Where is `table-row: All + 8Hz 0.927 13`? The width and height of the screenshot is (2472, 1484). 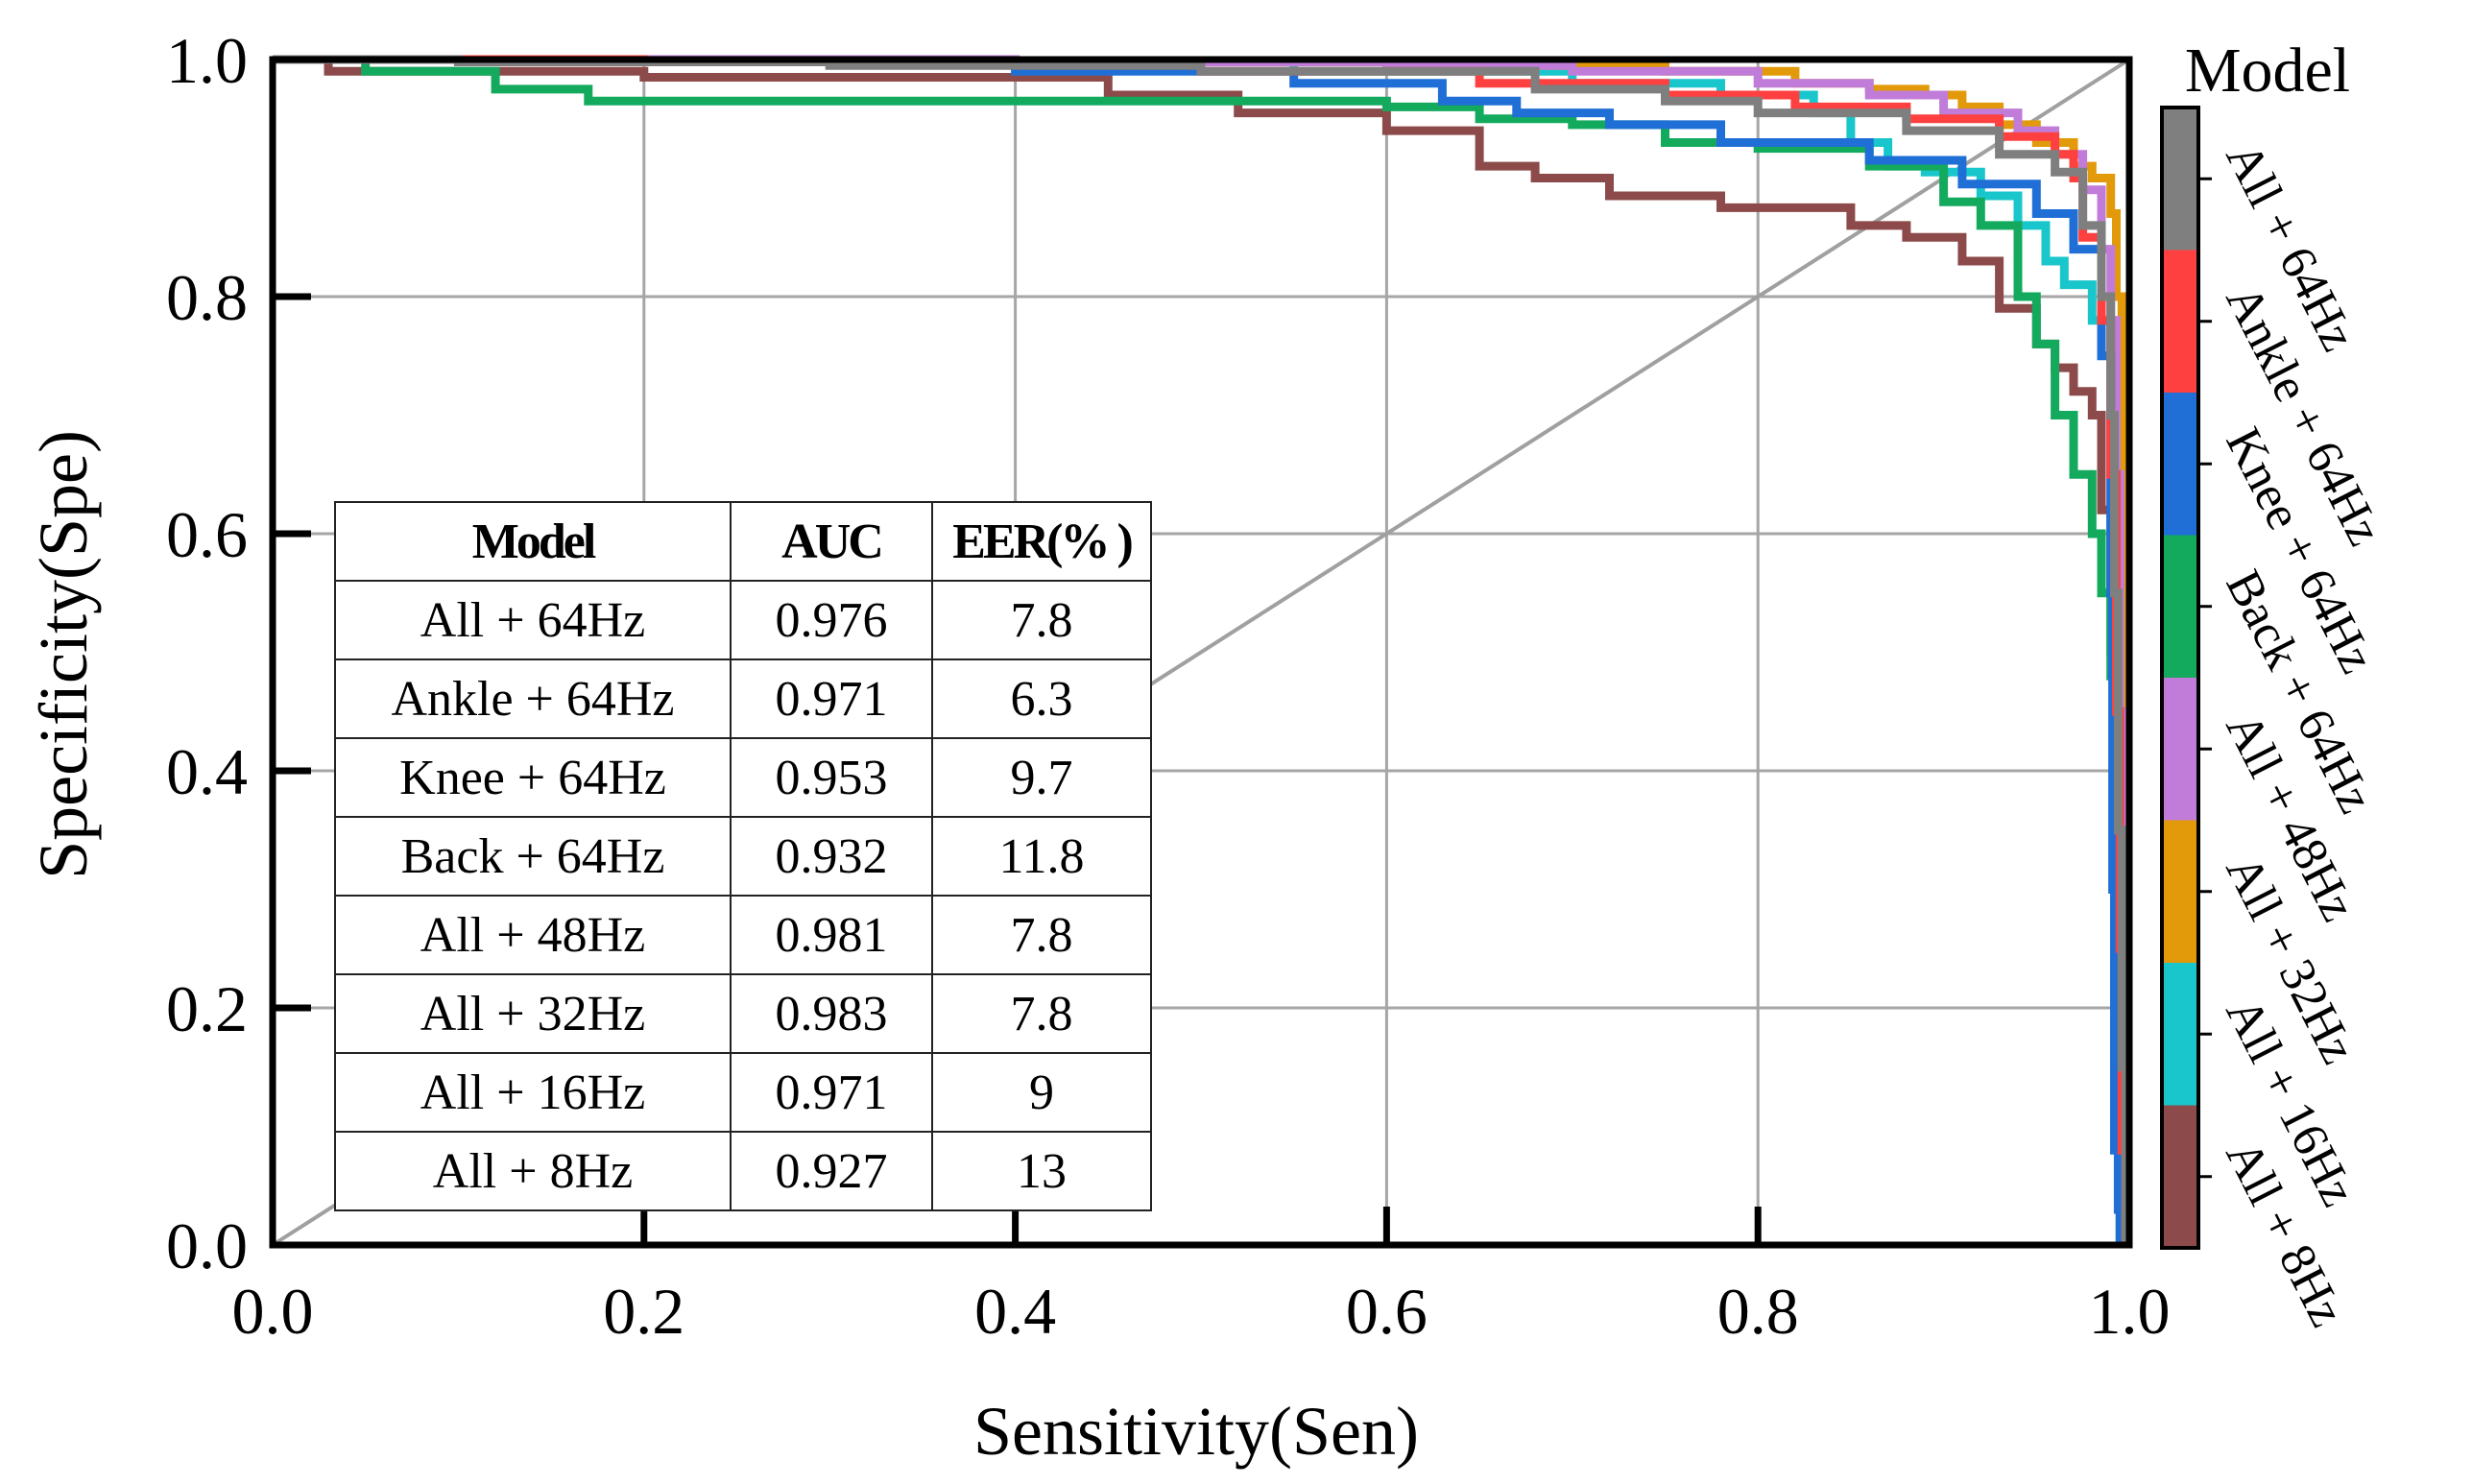 table-row: All + 8Hz 0.927 13 is located at coordinates (743, 1171).